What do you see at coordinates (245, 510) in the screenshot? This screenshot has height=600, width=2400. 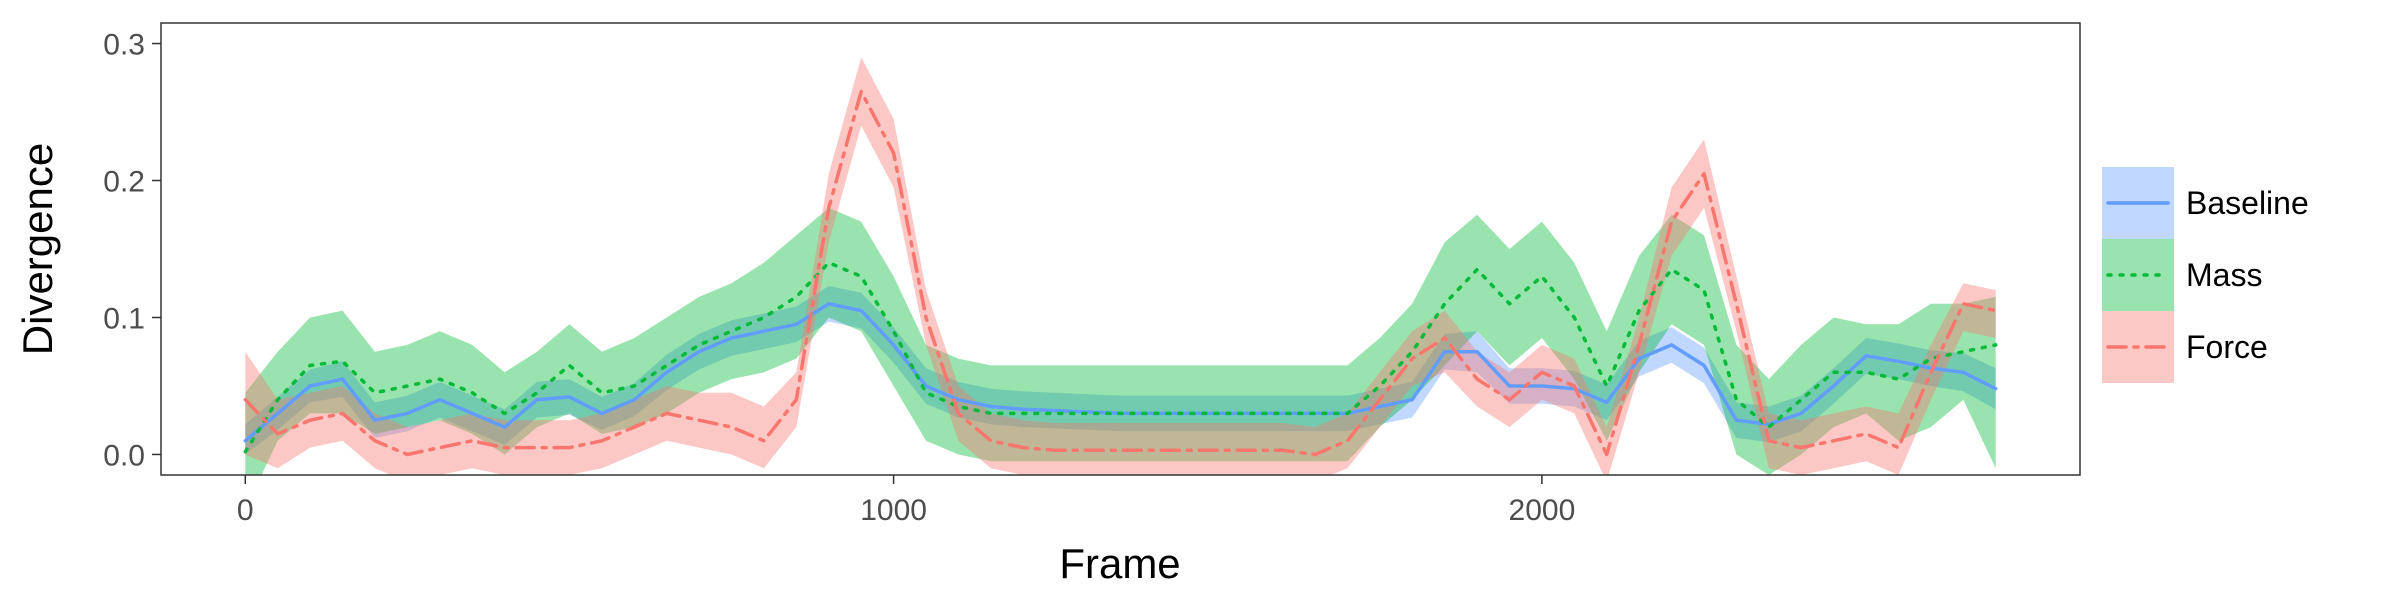 I see `x-tick-label: 0` at bounding box center [245, 510].